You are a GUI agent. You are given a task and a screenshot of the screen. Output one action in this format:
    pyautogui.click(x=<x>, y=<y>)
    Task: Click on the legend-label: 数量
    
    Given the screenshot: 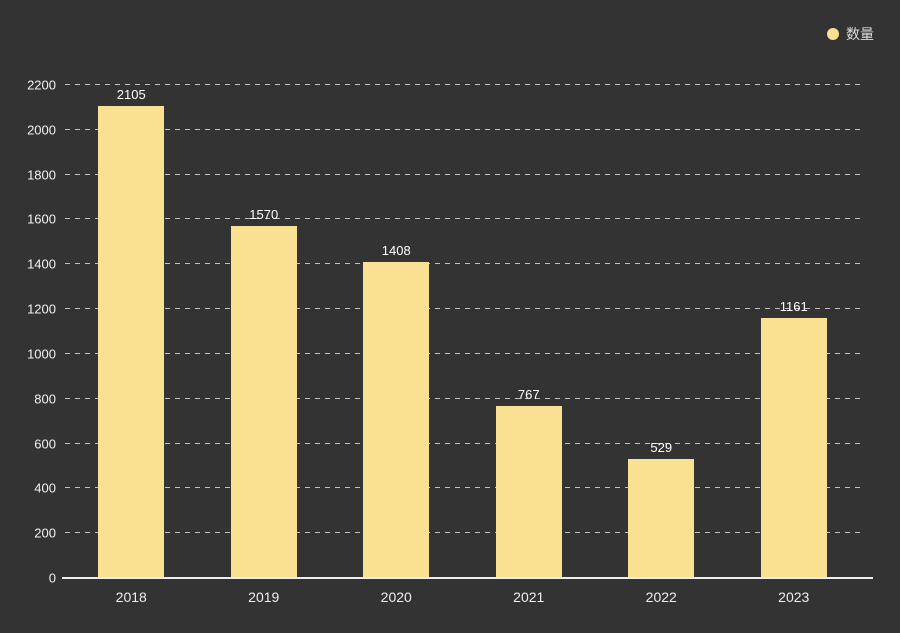 What is the action you would take?
    pyautogui.click(x=860, y=34)
    